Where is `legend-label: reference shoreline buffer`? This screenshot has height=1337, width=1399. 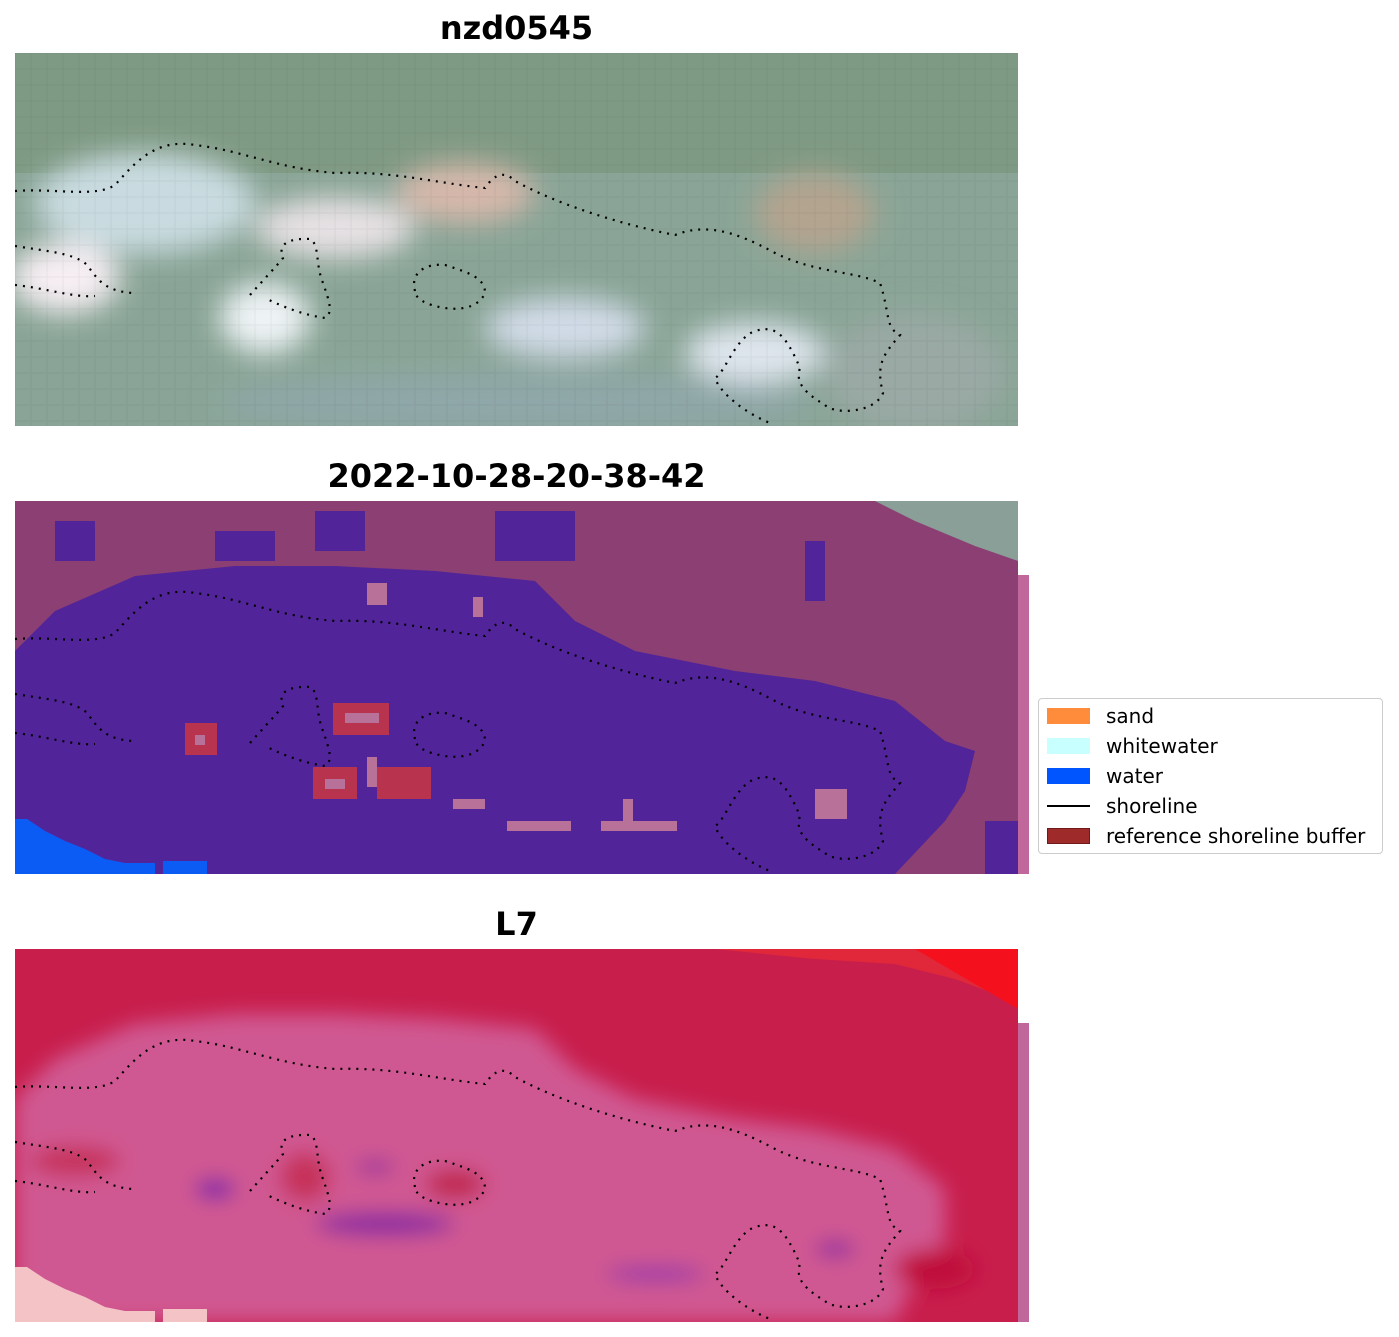
legend-label: reference shoreline buffer is located at coordinates (1236, 836).